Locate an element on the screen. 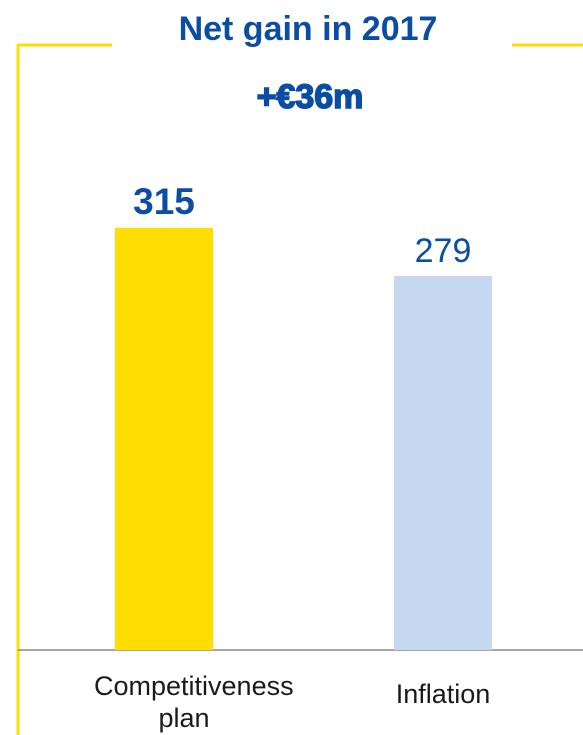  chart-title: Net gain in 2017 is located at coordinates (308, 29).